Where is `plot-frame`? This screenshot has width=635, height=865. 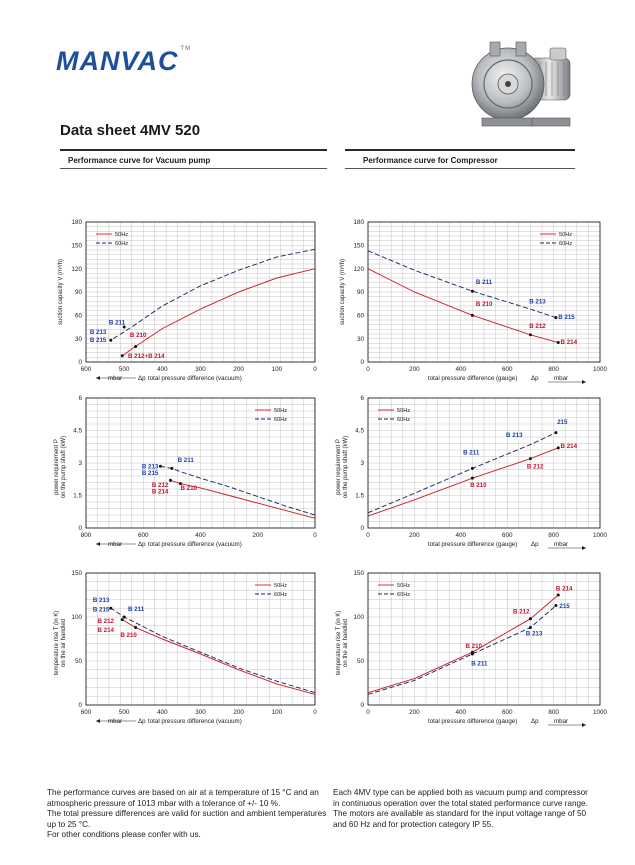 plot-frame is located at coordinates (484, 463).